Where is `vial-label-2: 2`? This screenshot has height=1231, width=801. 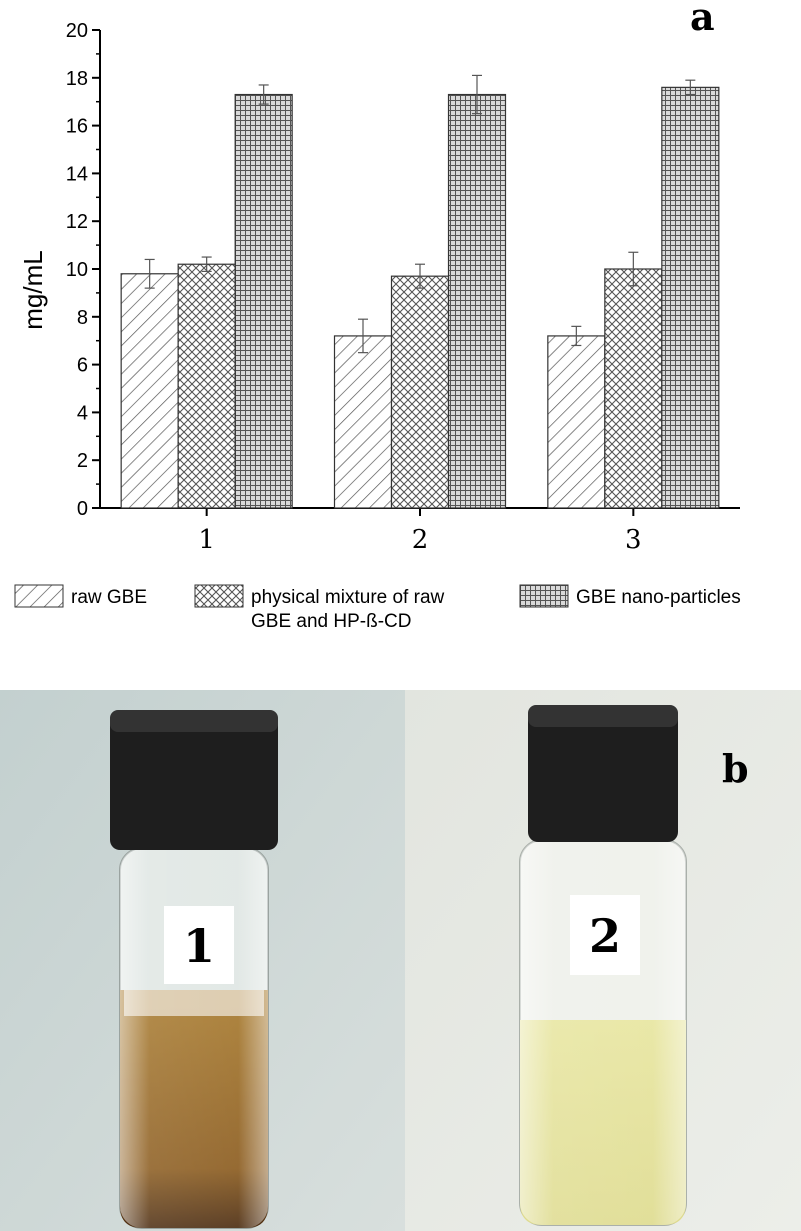 vial-label-2: 2 is located at coordinates (605, 936).